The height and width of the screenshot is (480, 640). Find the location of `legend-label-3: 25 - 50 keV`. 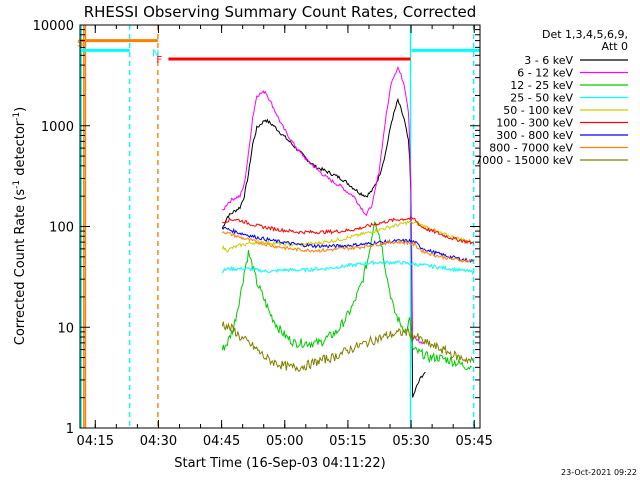

legend-label-3: 25 - 50 keV is located at coordinates (541, 98).